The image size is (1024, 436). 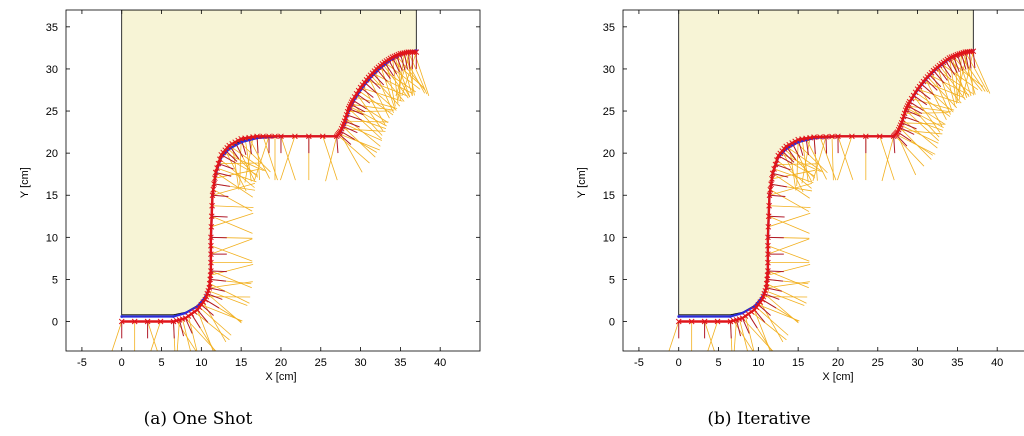 I want to click on x-tick-label: 20, so click(x=838, y=363).